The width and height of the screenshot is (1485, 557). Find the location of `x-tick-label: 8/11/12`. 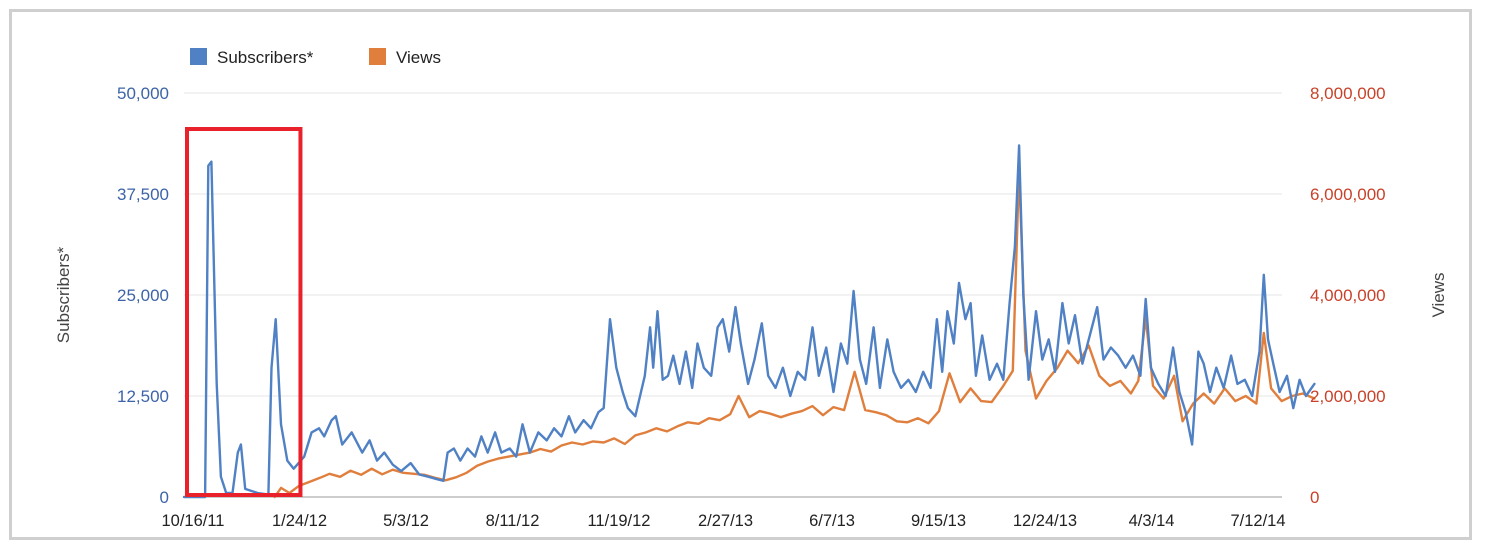

x-tick-label: 8/11/12 is located at coordinates (513, 521).